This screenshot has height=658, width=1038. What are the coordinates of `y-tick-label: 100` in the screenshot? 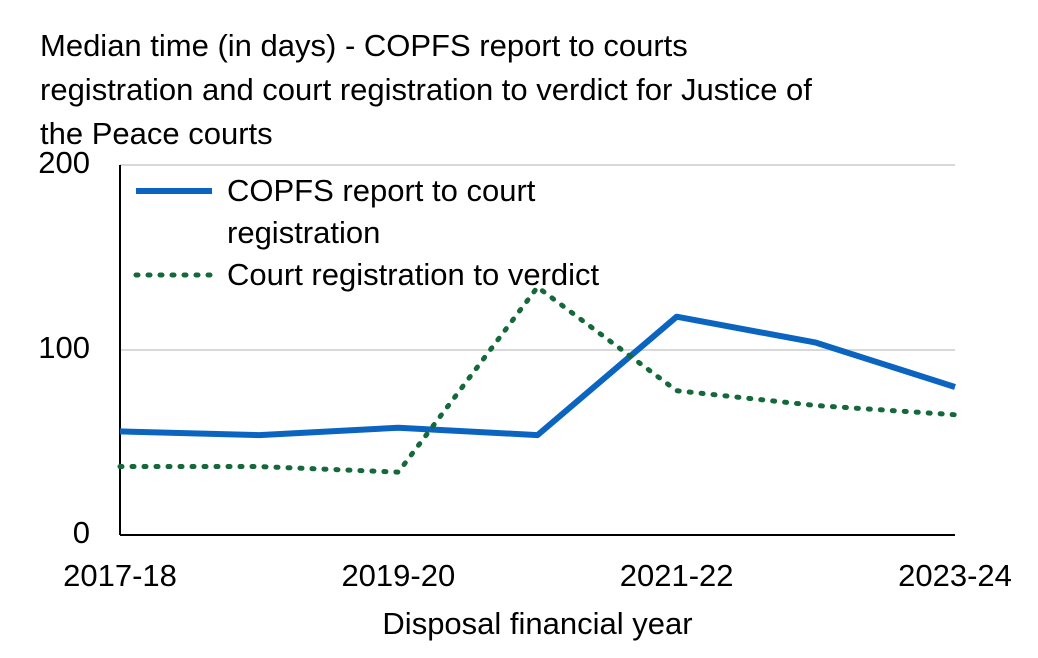 It's located at (64, 347).